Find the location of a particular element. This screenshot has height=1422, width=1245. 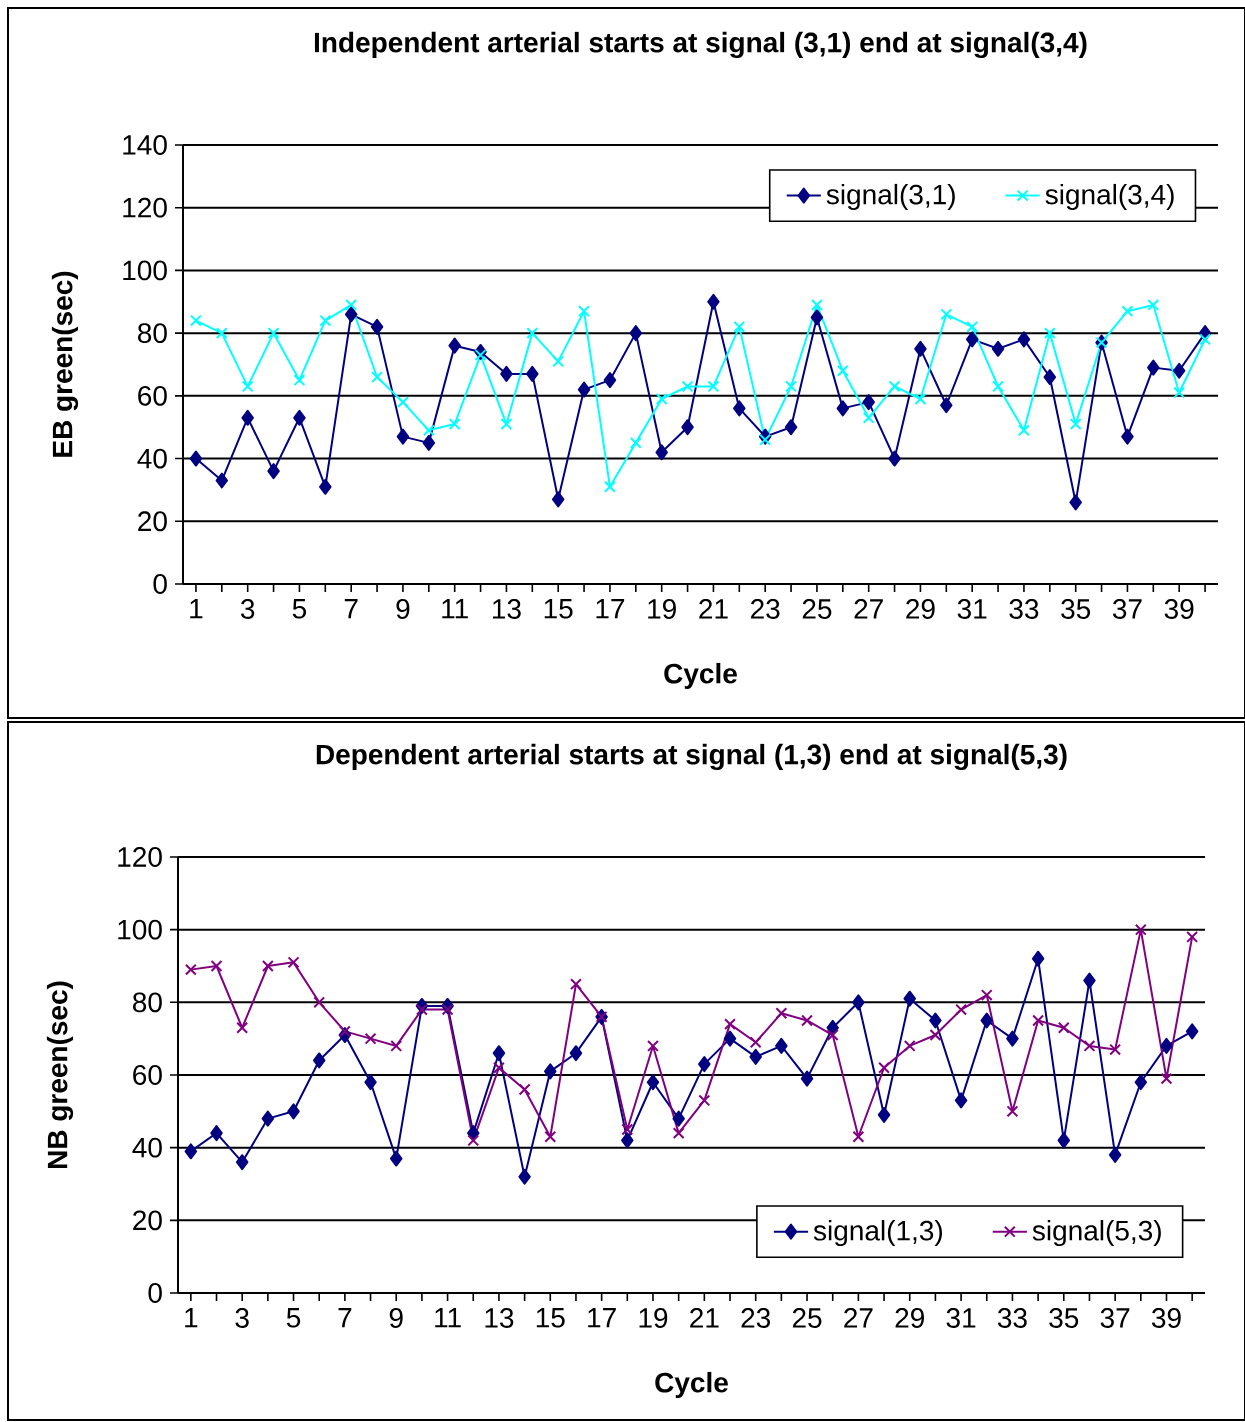

x-tick-label: 23 is located at coordinates (765, 609).